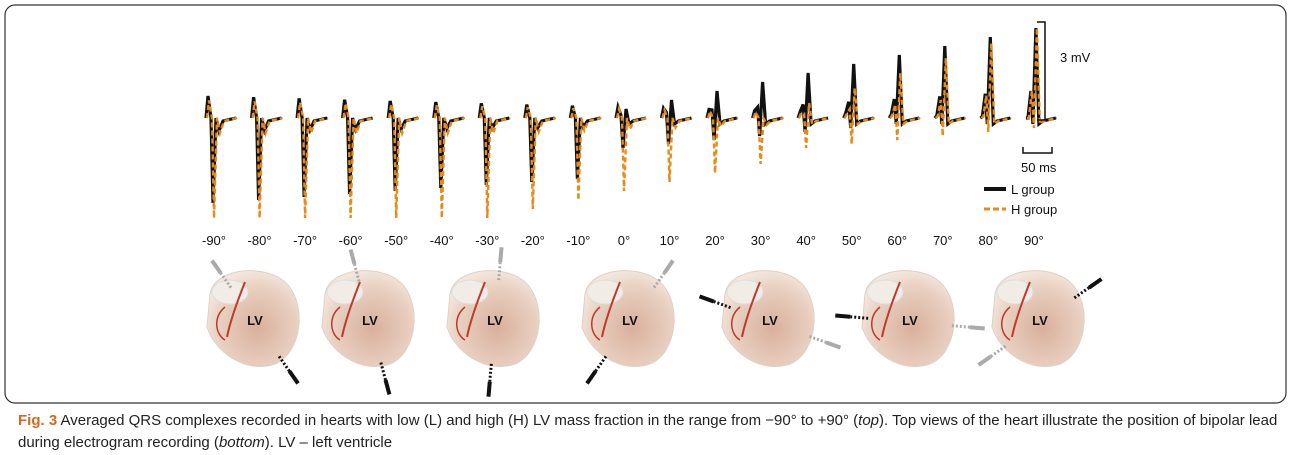  Describe the element at coordinates (442, 240) in the screenshot. I see `angle-label: -40°` at that location.